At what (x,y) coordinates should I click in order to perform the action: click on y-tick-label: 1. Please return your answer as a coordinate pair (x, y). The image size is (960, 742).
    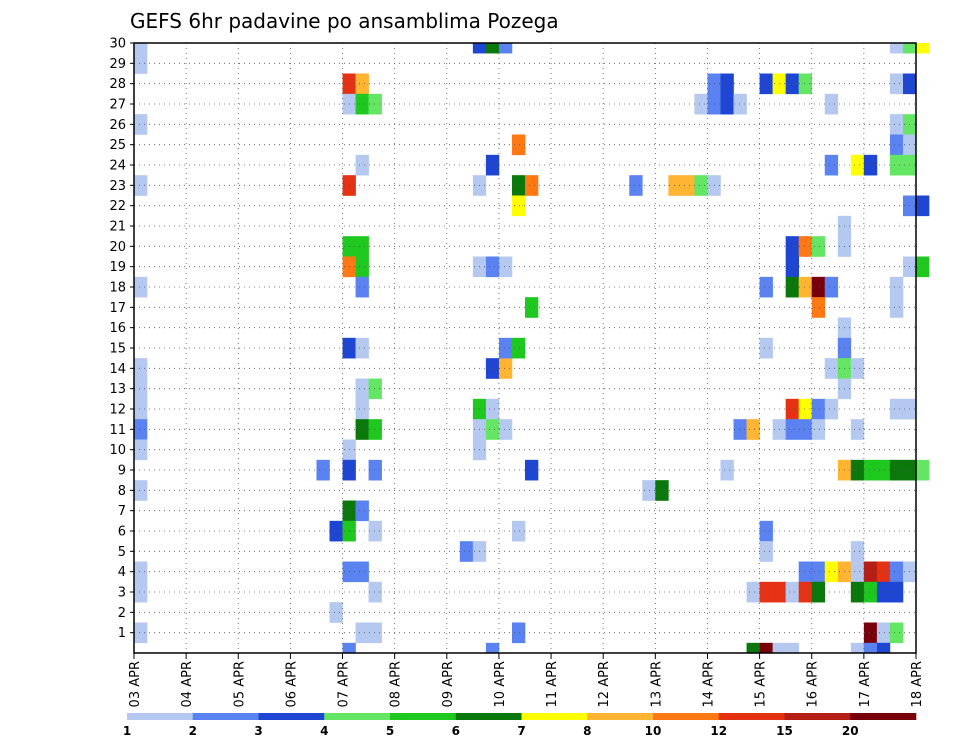
    Looking at the image, I should click on (122, 633).